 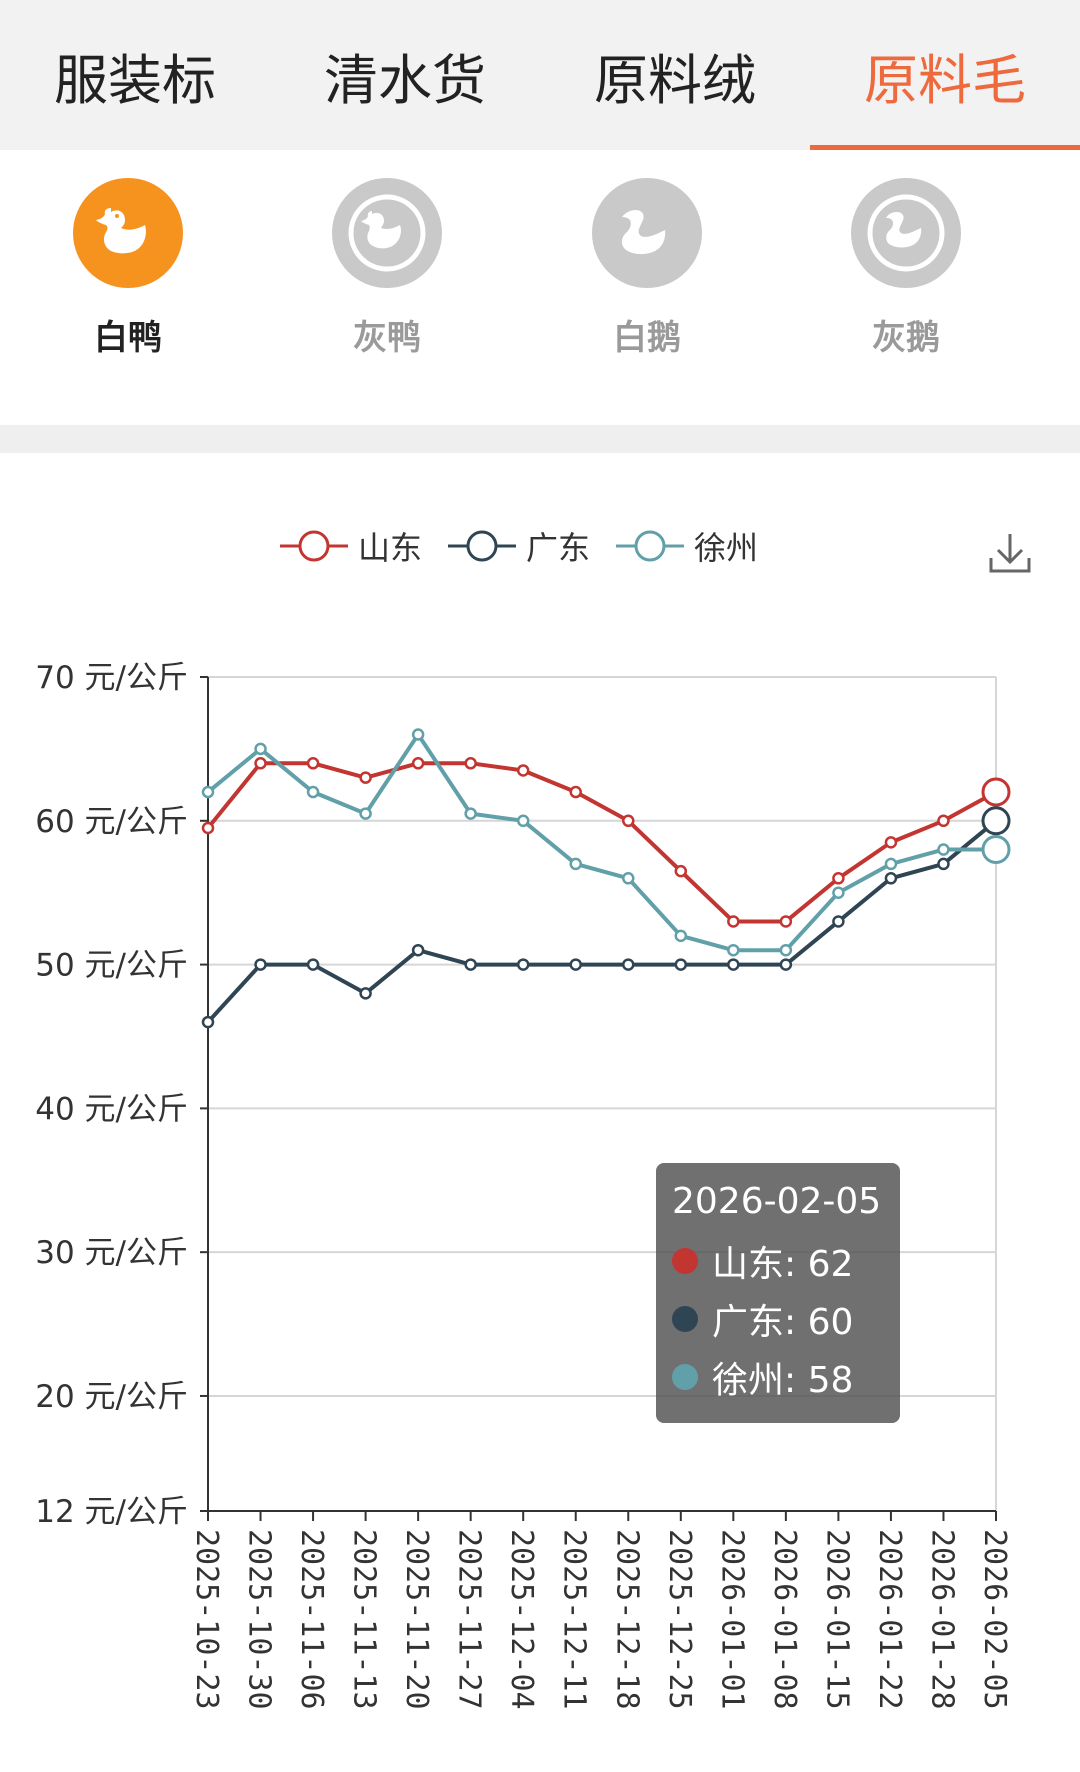 I want to click on x-tick-label: 2025-11-20, so click(x=416, y=1619).